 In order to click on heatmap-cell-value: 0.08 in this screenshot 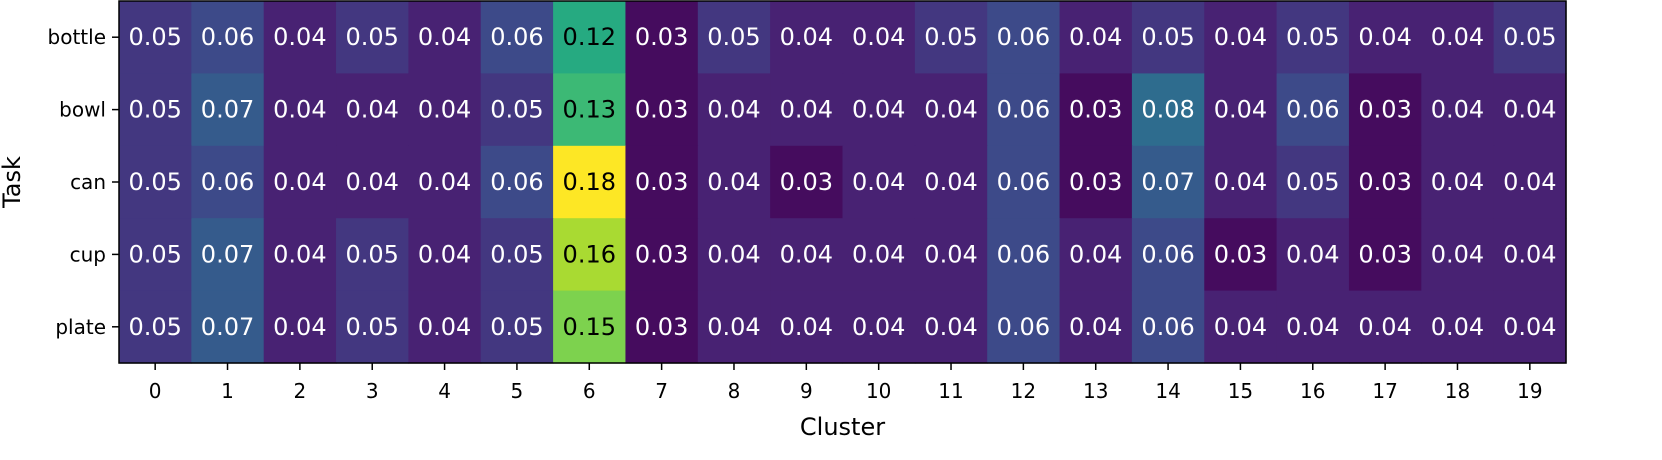, I will do `click(1167, 110)`.